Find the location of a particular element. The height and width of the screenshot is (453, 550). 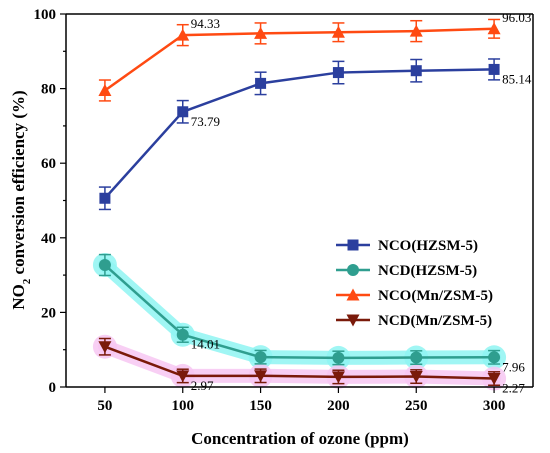

data-label: 14.01 is located at coordinates (205, 344).